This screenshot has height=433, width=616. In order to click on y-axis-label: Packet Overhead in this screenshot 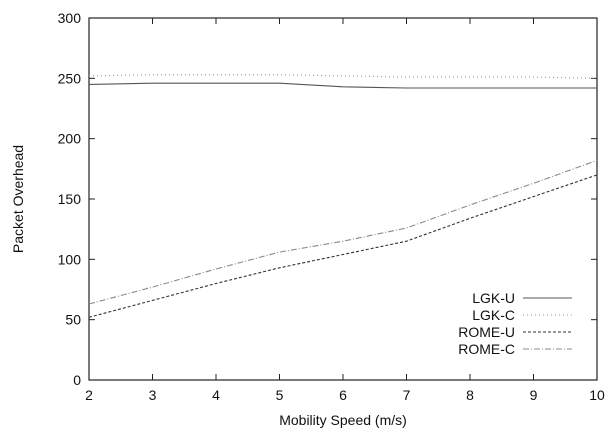, I will do `click(18, 199)`.